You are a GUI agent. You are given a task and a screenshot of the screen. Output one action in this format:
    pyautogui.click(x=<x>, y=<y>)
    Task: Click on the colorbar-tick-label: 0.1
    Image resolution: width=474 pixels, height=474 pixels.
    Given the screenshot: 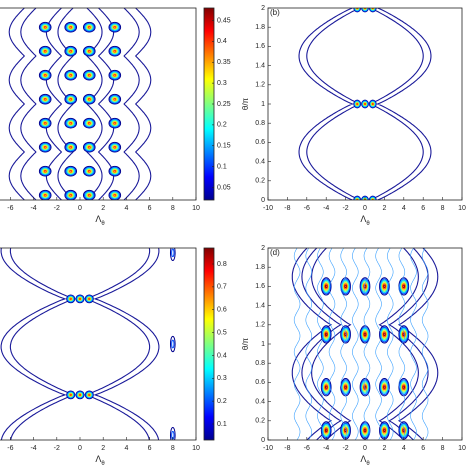 What is the action you would take?
    pyautogui.click(x=222, y=424)
    